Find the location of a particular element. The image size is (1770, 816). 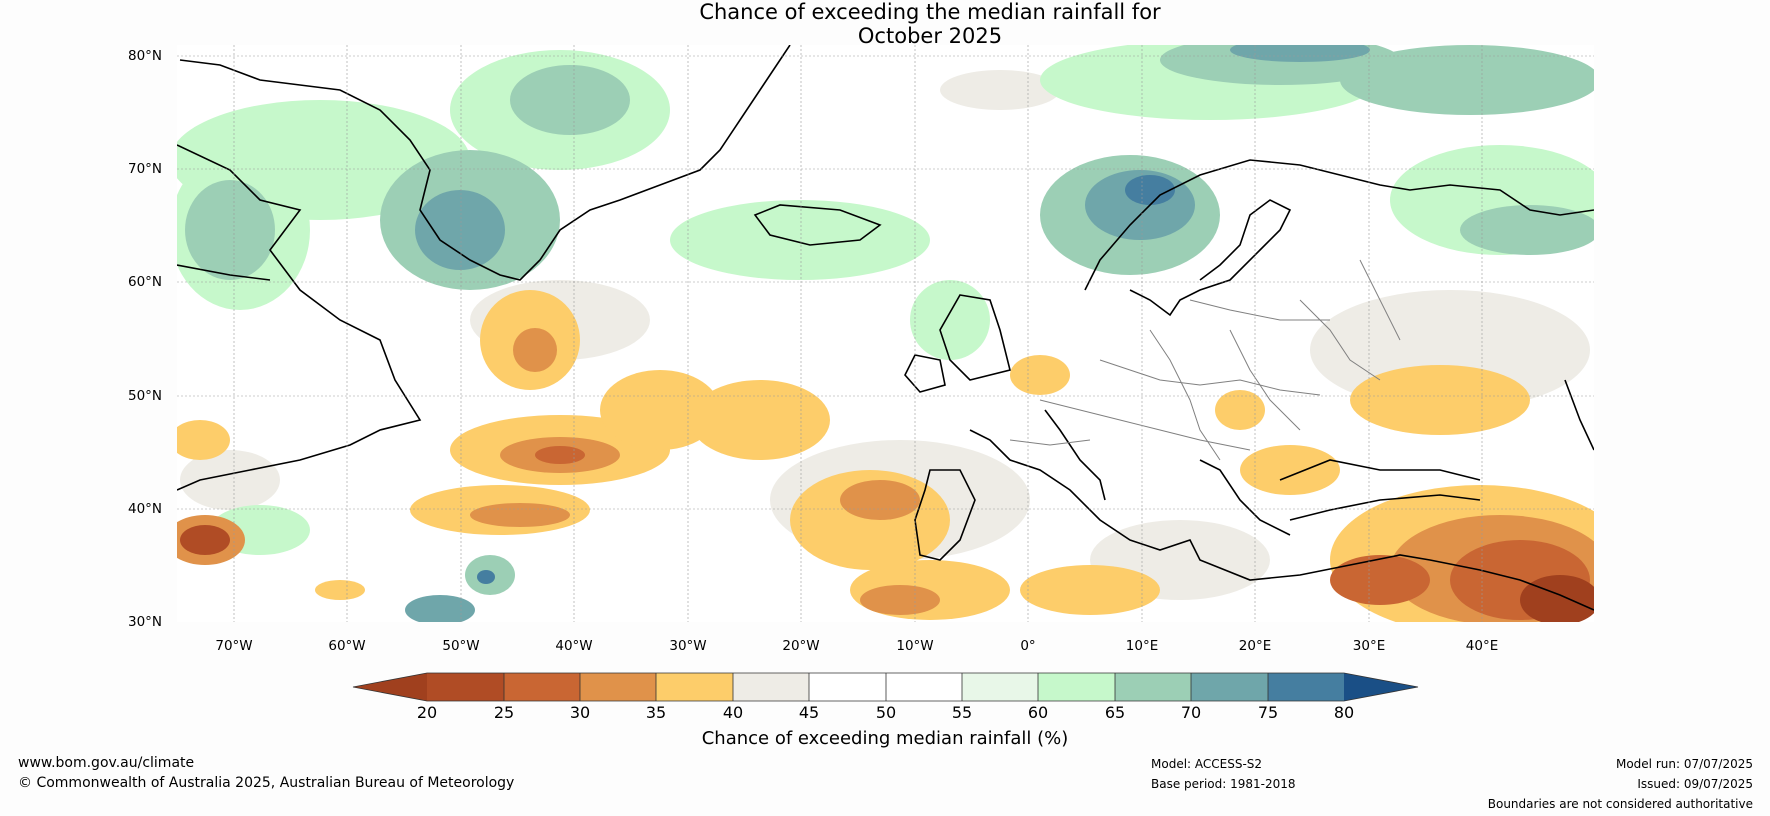

lon-label: 10°W is located at coordinates (915, 646).